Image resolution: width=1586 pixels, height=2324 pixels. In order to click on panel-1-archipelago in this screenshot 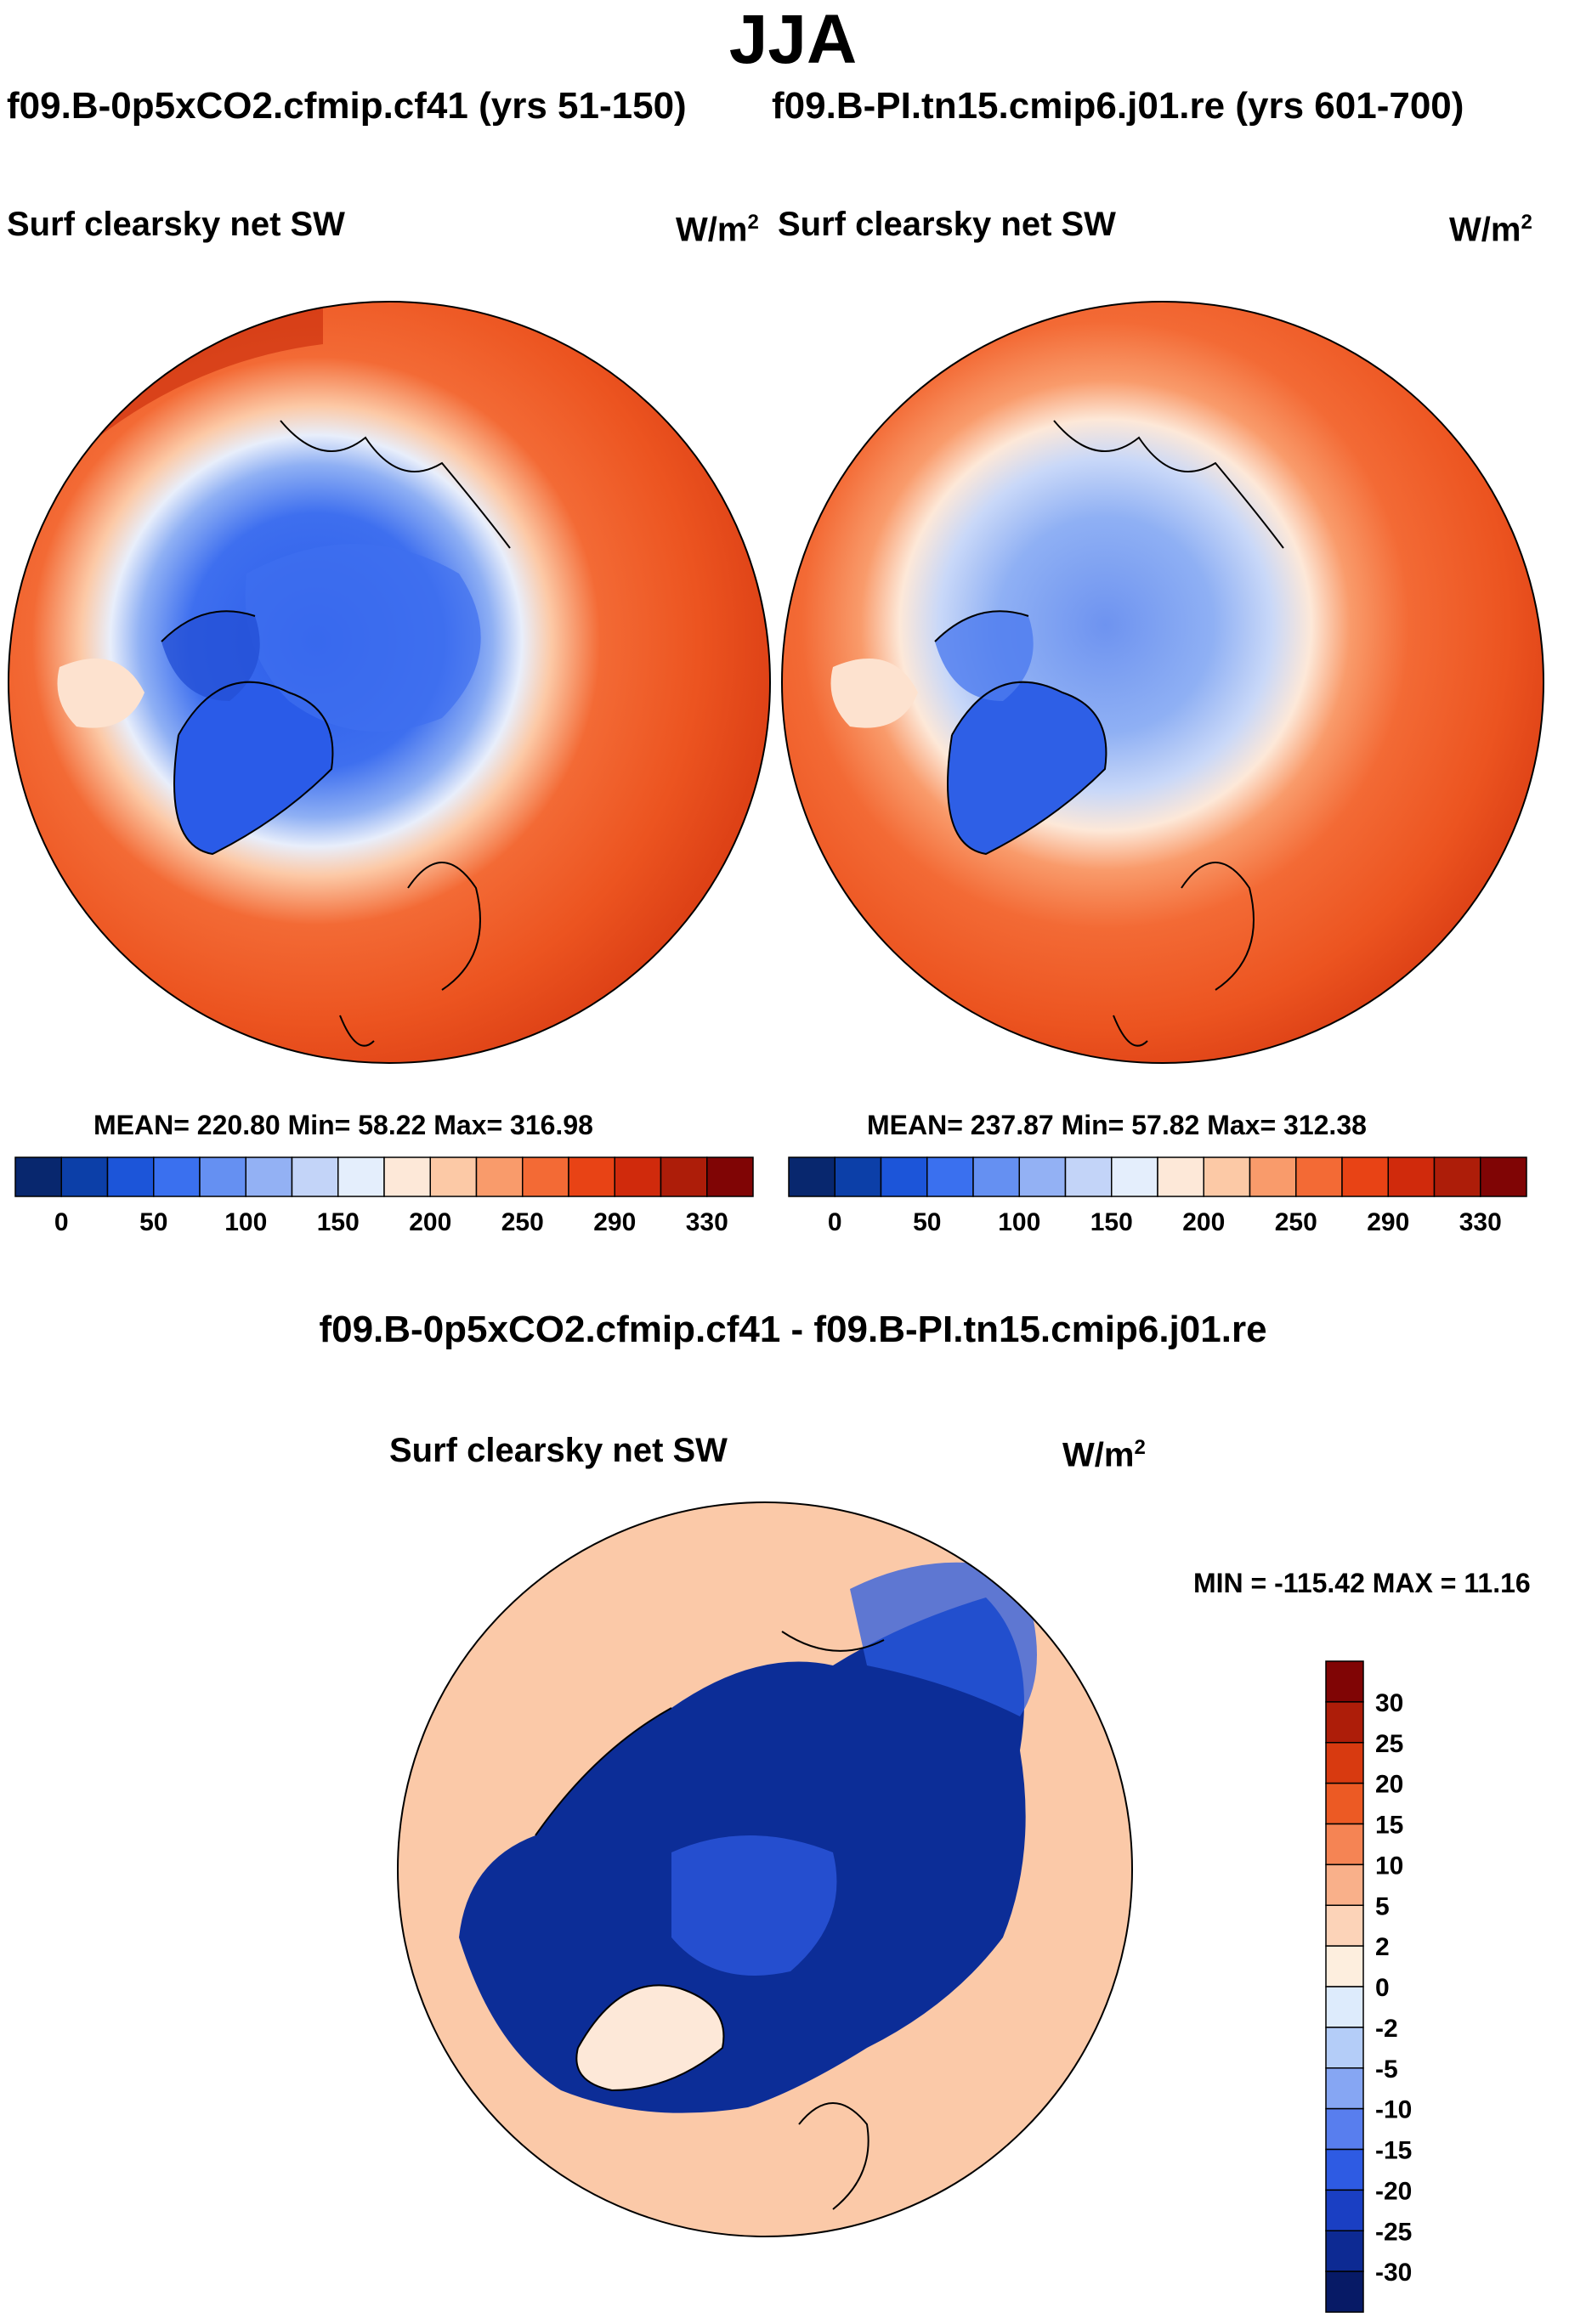, I will do `click(211, 656)`.